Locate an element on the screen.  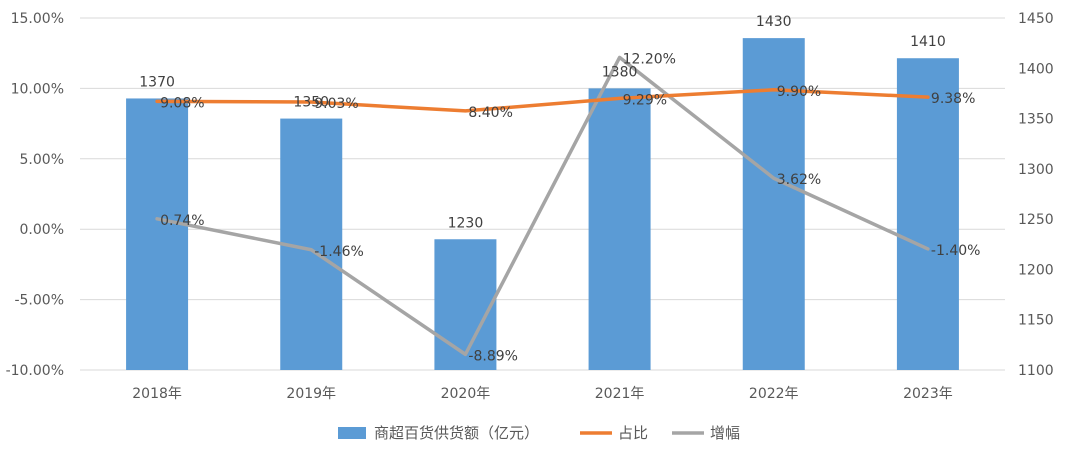
growth-value-label: 3.62% is located at coordinates (799, 180).